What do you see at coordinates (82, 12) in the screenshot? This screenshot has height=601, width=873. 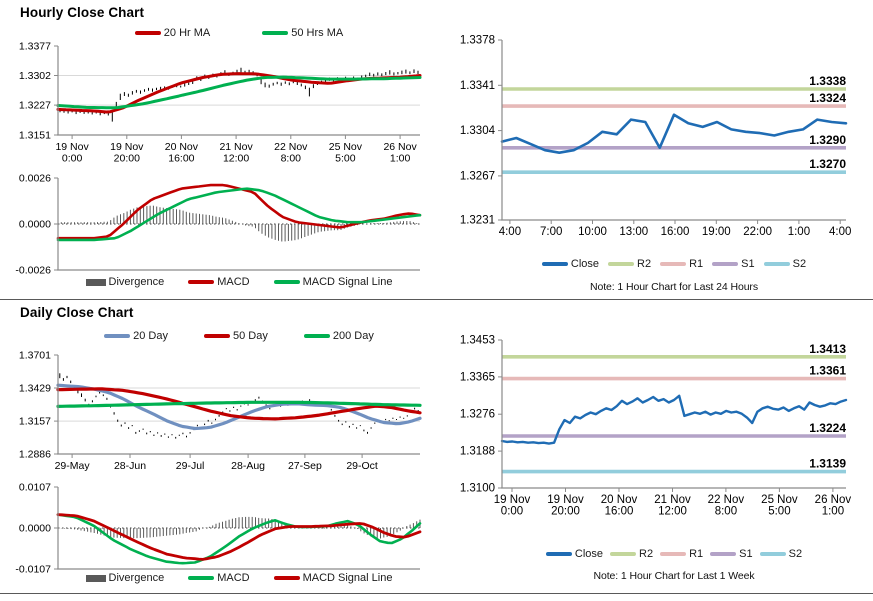 I see `hourly-section-title: Hourly Close Chart` at bounding box center [82, 12].